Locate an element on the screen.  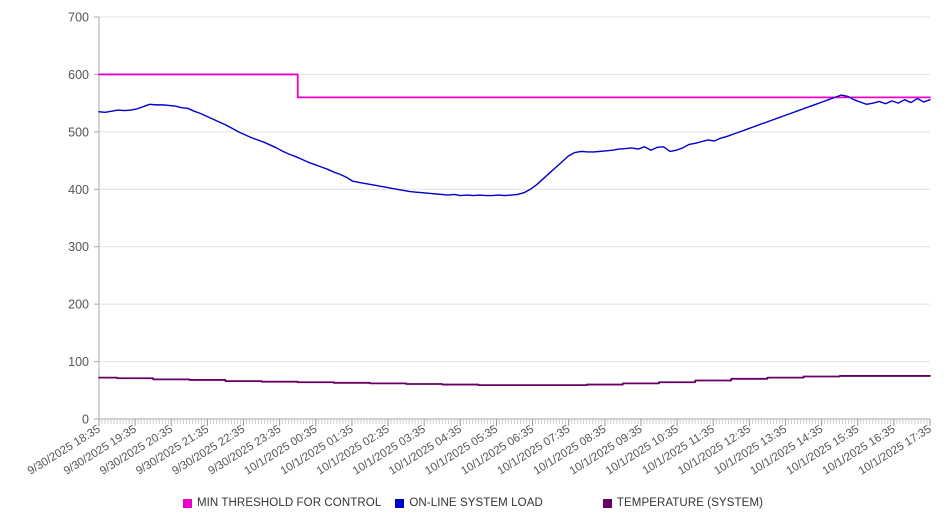
y-axis-tick-label: 300 is located at coordinates (78, 247).